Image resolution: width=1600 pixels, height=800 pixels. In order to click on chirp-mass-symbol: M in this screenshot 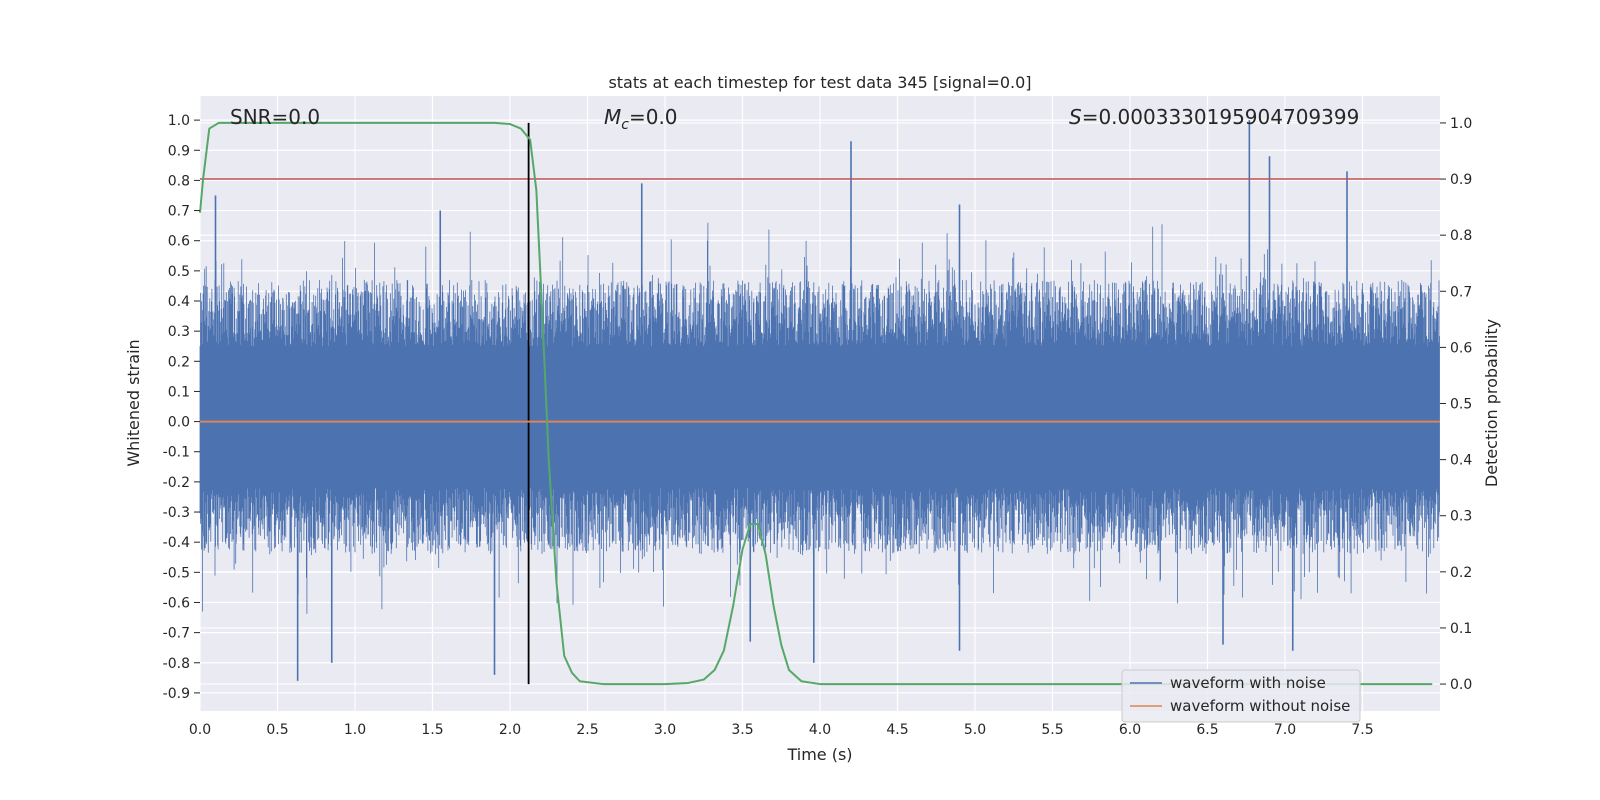, I will do `click(612, 117)`.